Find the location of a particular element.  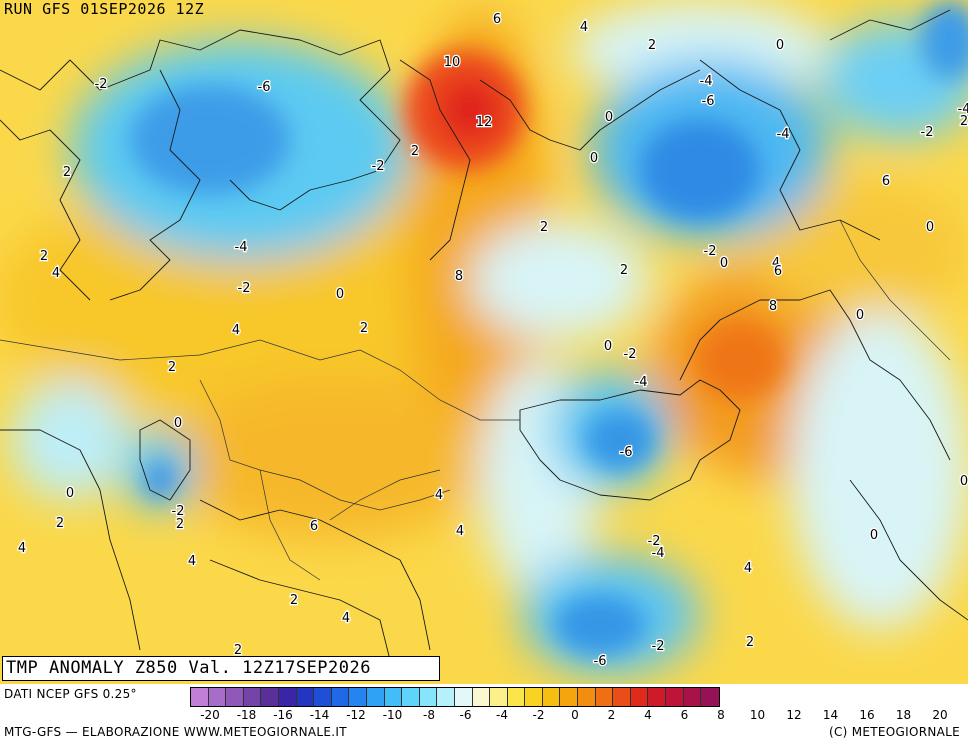

legend-tick: 18 is located at coordinates (903, 715).